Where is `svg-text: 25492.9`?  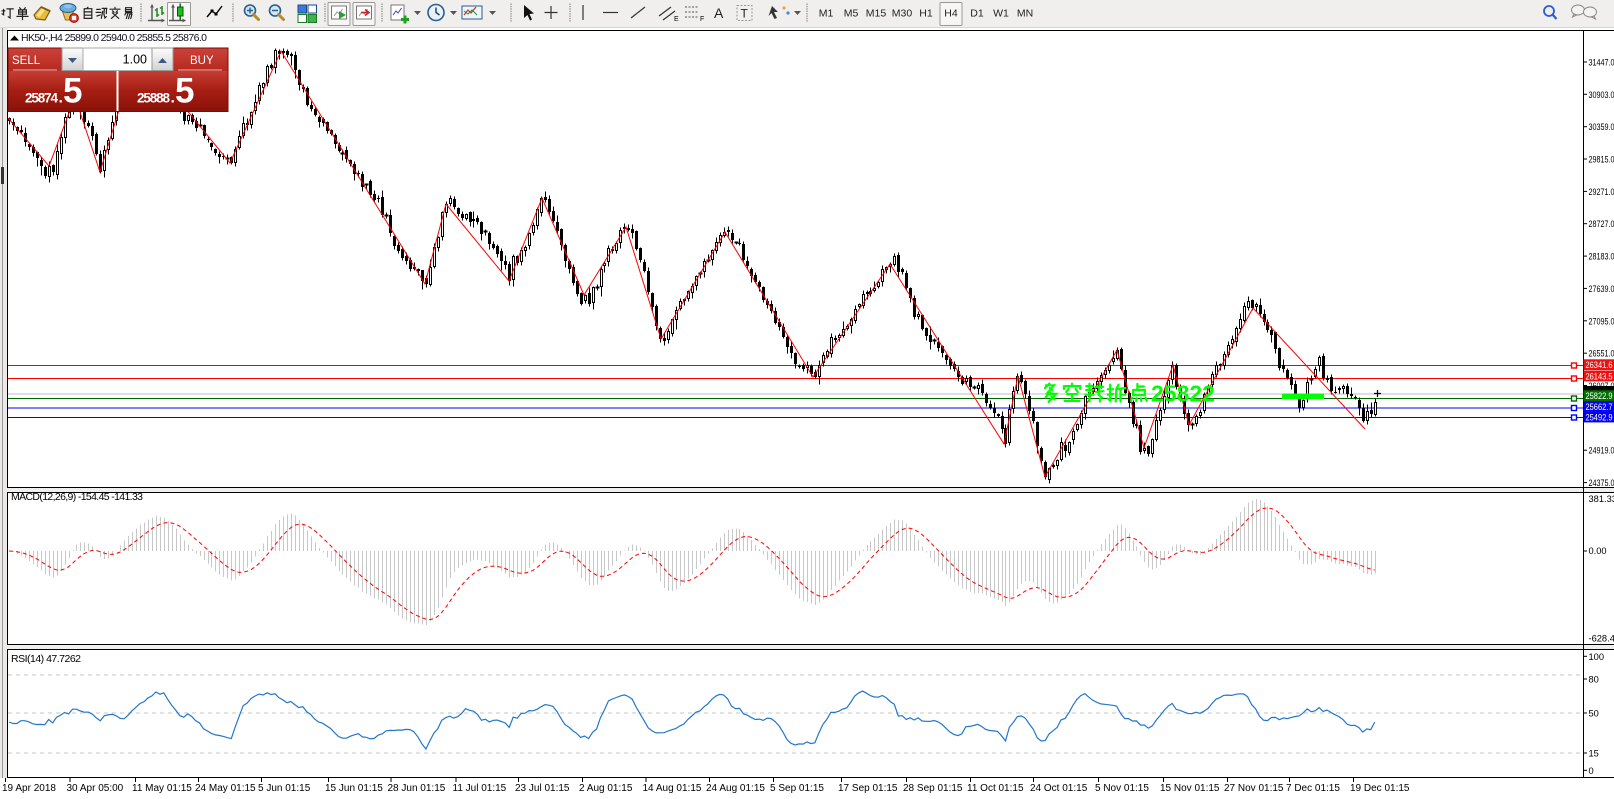 svg-text: 25492.9 is located at coordinates (1599, 417).